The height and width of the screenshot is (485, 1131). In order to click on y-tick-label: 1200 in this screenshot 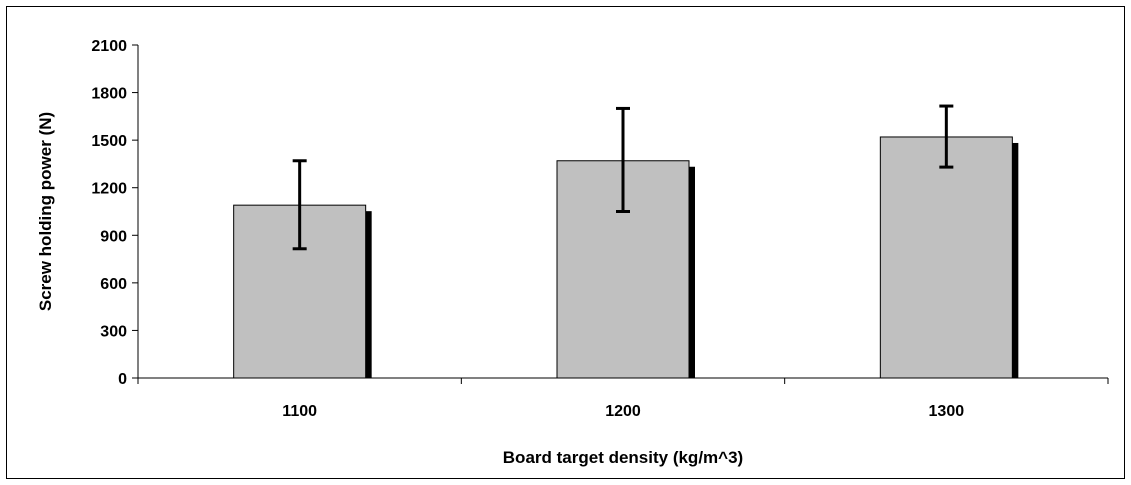, I will do `click(109, 189)`.